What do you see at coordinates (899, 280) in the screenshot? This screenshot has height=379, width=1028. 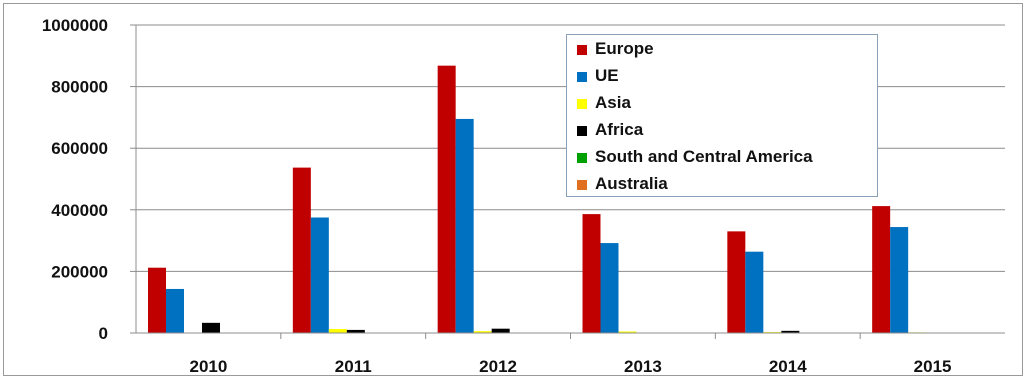 I see `bar-ue-2015` at bounding box center [899, 280].